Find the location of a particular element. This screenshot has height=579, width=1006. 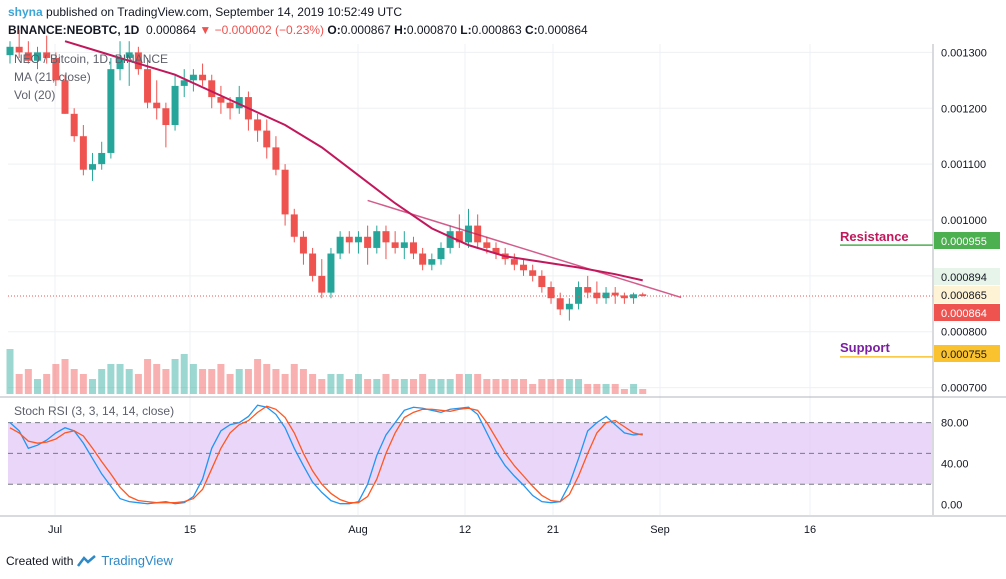

high-label: H: is located at coordinates (400, 30).